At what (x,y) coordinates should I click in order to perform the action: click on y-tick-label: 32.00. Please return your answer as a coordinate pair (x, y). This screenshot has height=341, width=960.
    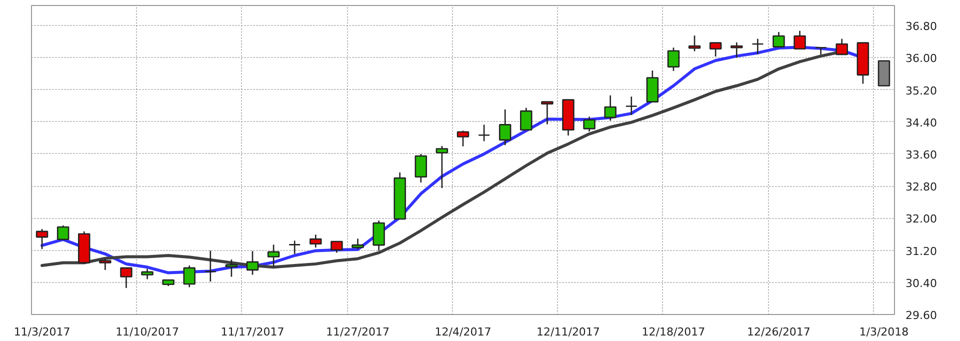
    Looking at the image, I should click on (921, 219).